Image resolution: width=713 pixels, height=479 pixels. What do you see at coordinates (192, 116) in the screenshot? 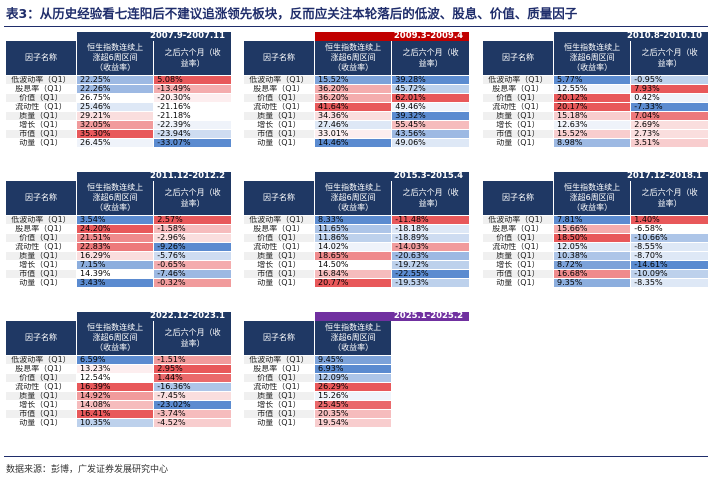
I see `next-six-month-cell: -21.18%` at bounding box center [192, 116].